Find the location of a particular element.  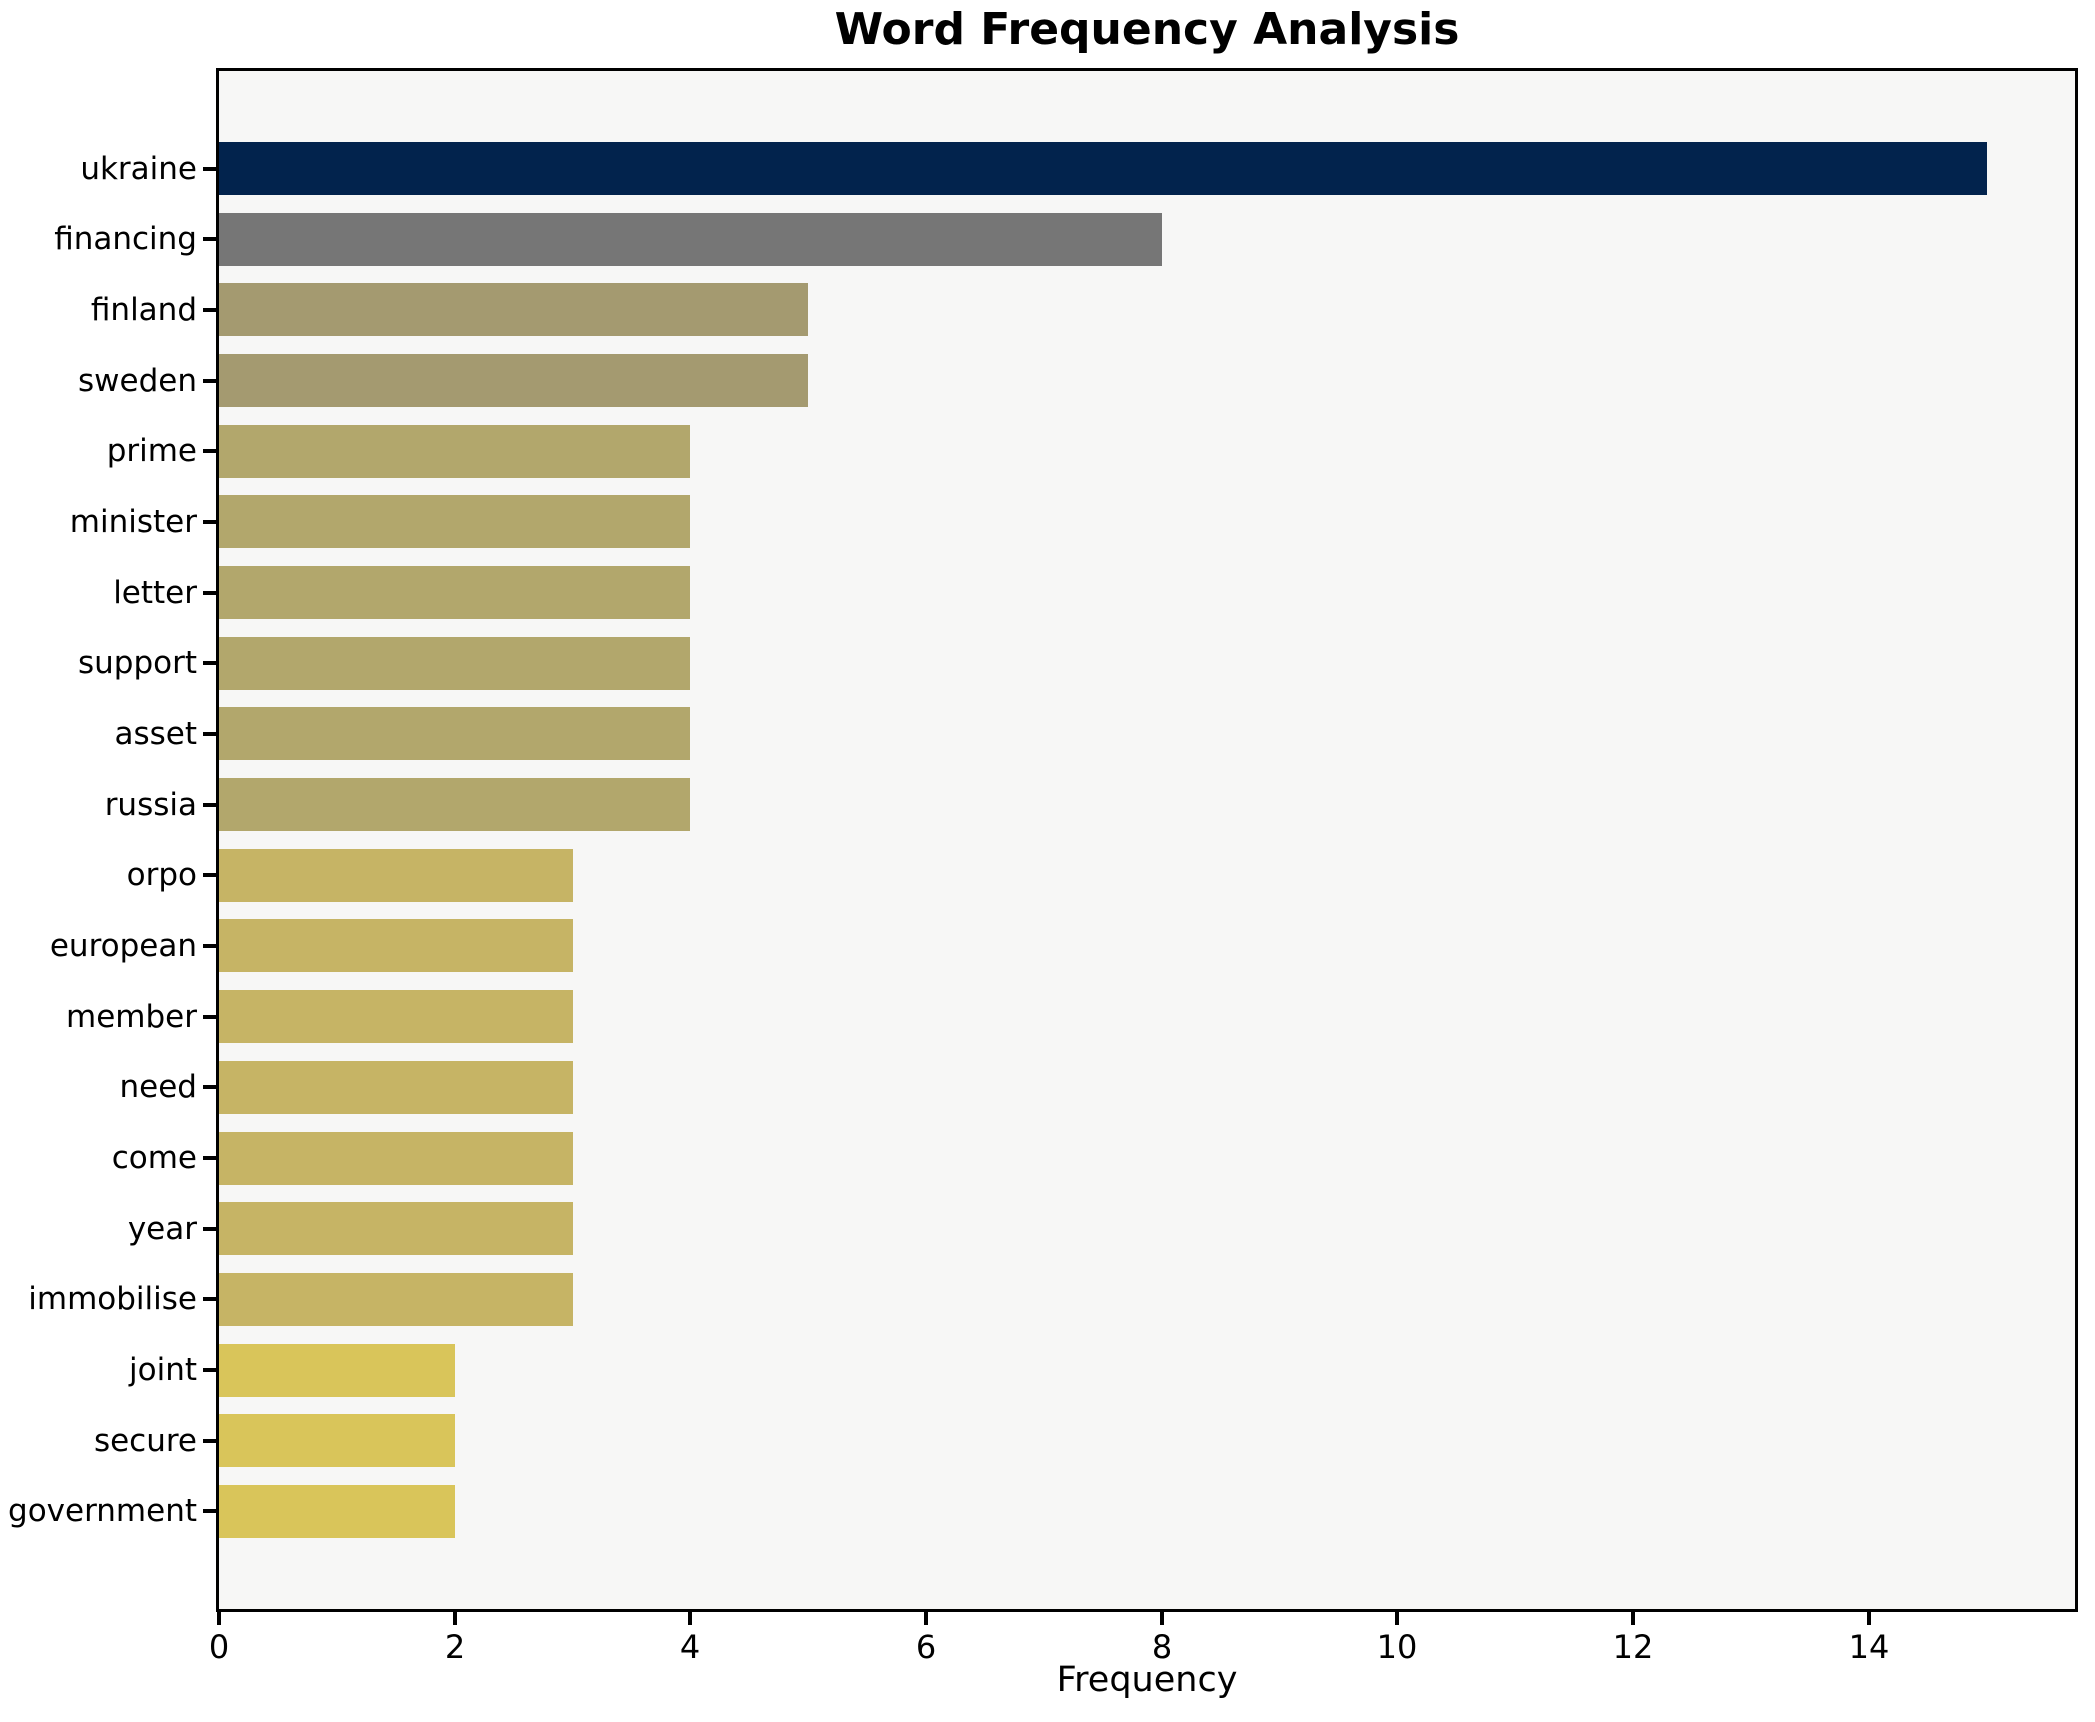

bar-letter is located at coordinates (454, 592).